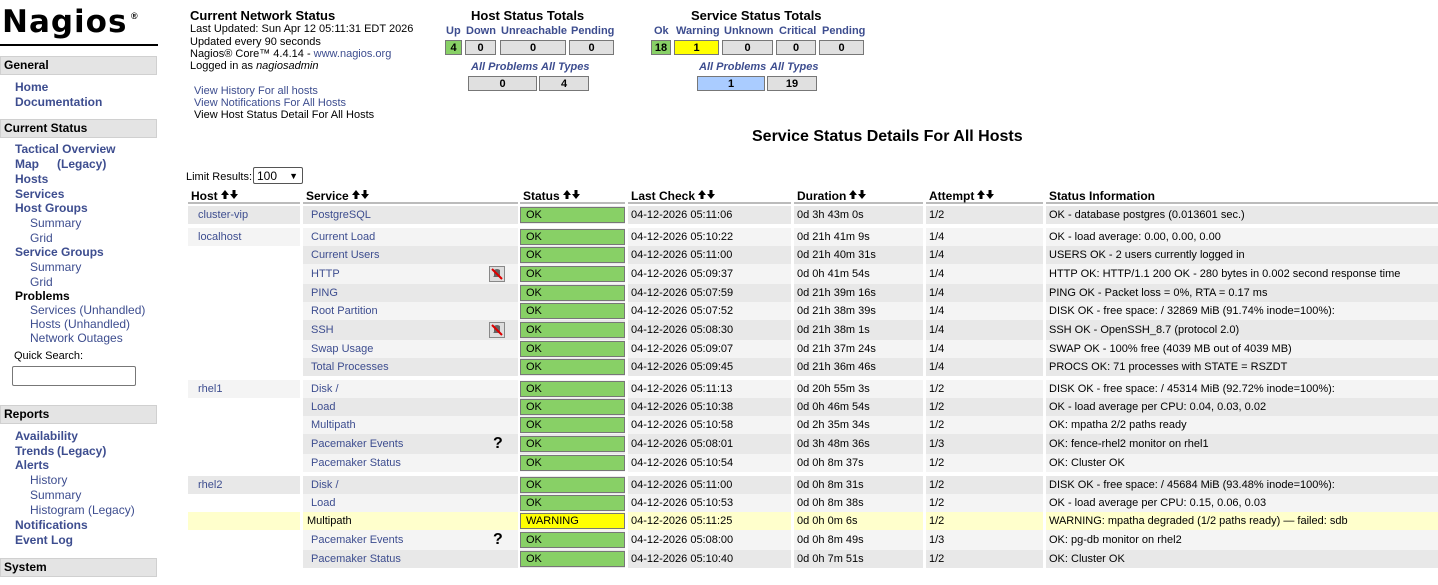  I want to click on totals-header: Down, so click(481, 31).